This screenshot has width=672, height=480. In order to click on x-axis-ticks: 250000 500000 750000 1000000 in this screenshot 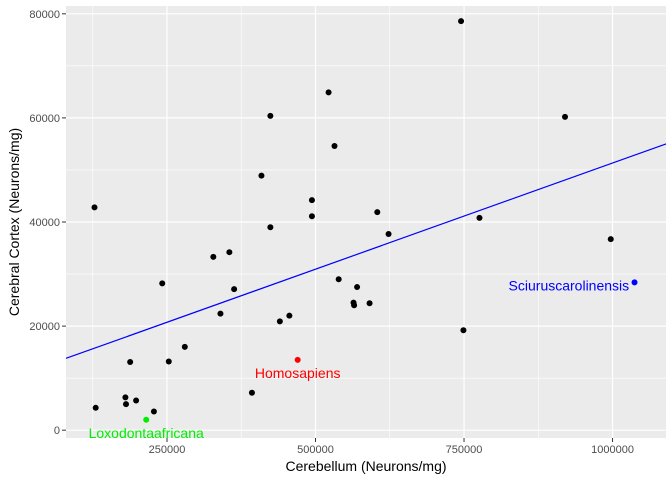, I will do `click(391, 447)`.